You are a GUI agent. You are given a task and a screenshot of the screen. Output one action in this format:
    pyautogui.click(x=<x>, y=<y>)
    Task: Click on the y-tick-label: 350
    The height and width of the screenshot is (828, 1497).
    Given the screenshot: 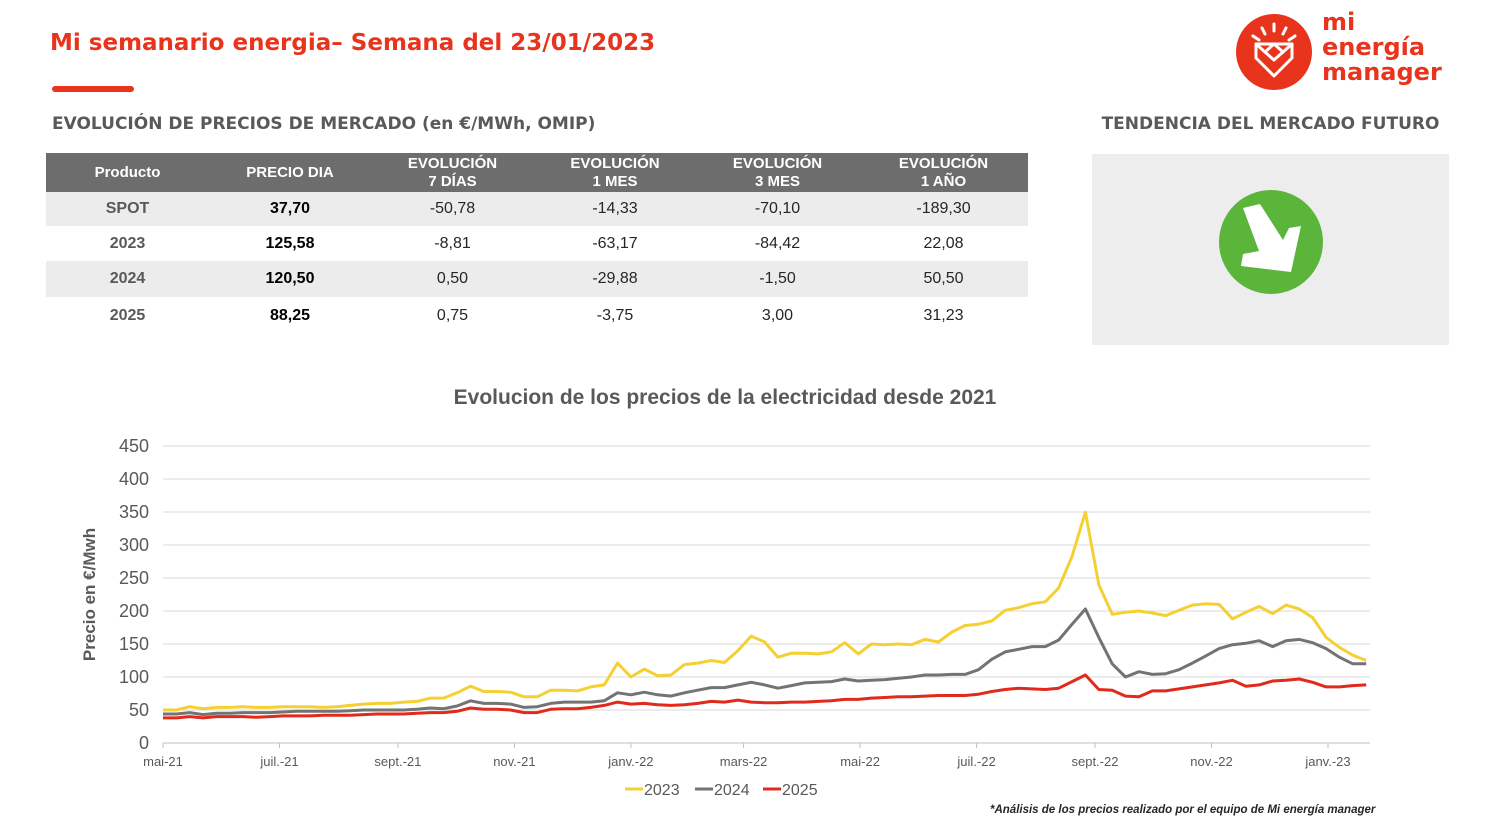 What is the action you would take?
    pyautogui.click(x=134, y=512)
    